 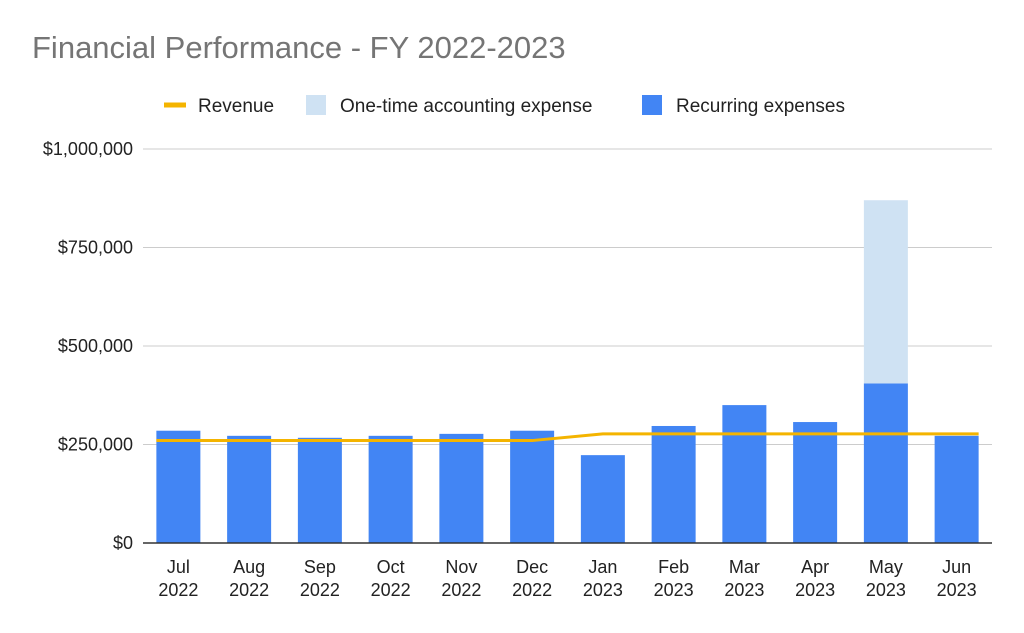 What do you see at coordinates (316, 105) in the screenshot?
I see `legend-swatch-one-time-accounting-expense` at bounding box center [316, 105].